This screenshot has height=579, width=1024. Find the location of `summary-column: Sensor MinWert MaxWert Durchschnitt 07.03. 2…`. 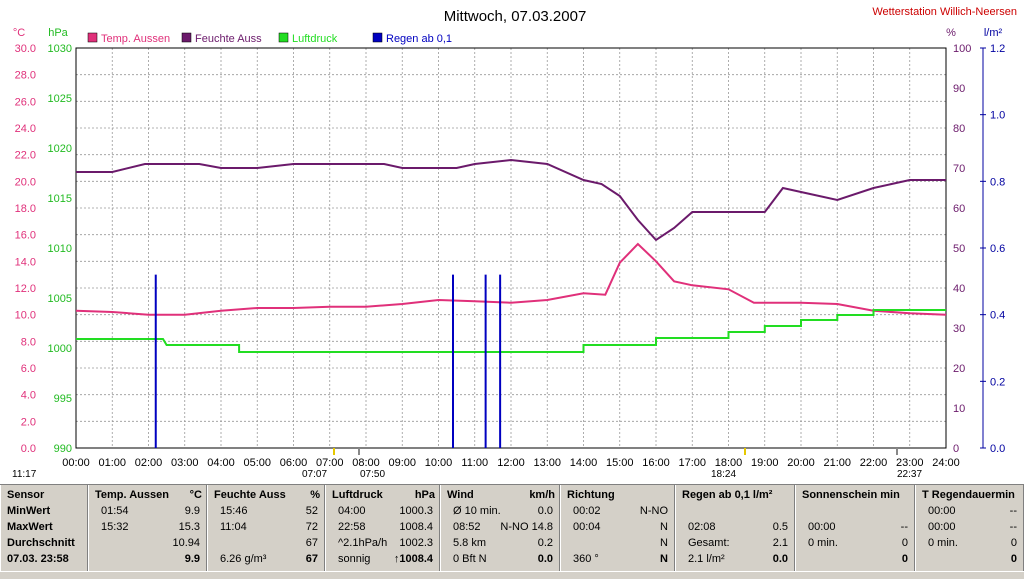

summary-column: Sensor MinWert MaxWert Durchschnitt 07.03. 2… is located at coordinates (44, 528).